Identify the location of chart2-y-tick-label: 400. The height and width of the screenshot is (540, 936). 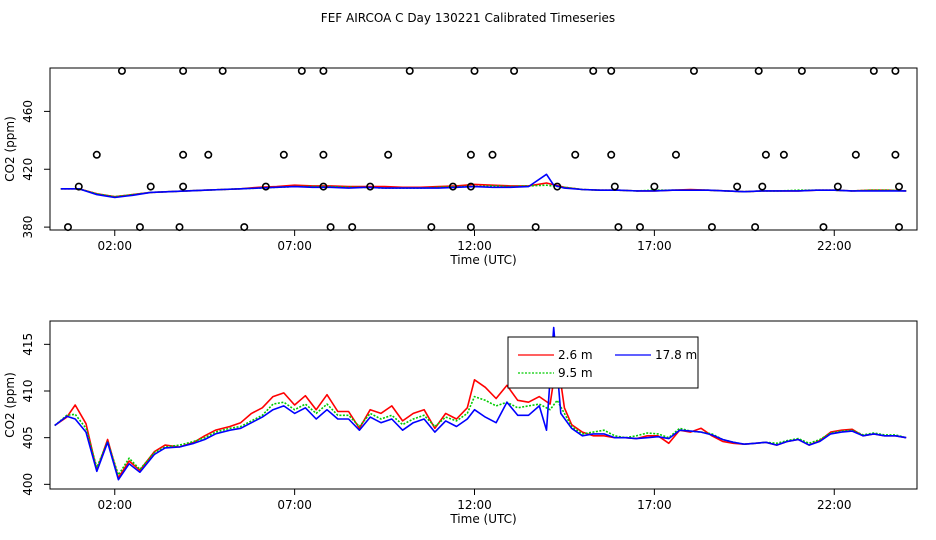
(28, 484).